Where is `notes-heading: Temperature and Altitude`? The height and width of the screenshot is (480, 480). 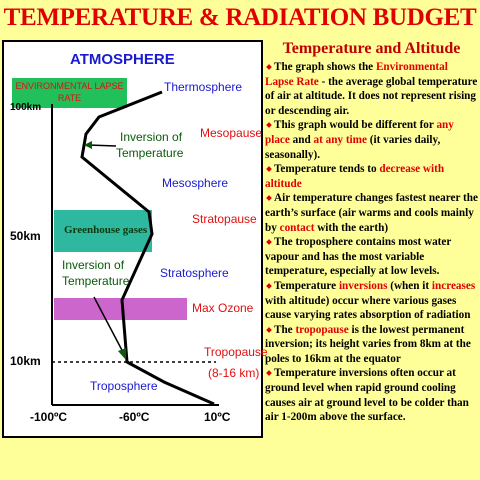
notes-heading: Temperature and Altitude is located at coordinates (371, 48).